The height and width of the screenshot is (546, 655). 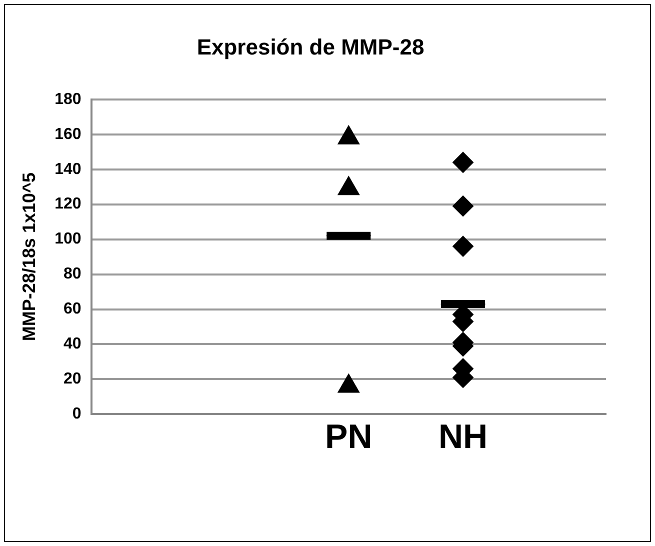 What do you see at coordinates (348, 437) in the screenshot?
I see `x-tick-label: PN` at bounding box center [348, 437].